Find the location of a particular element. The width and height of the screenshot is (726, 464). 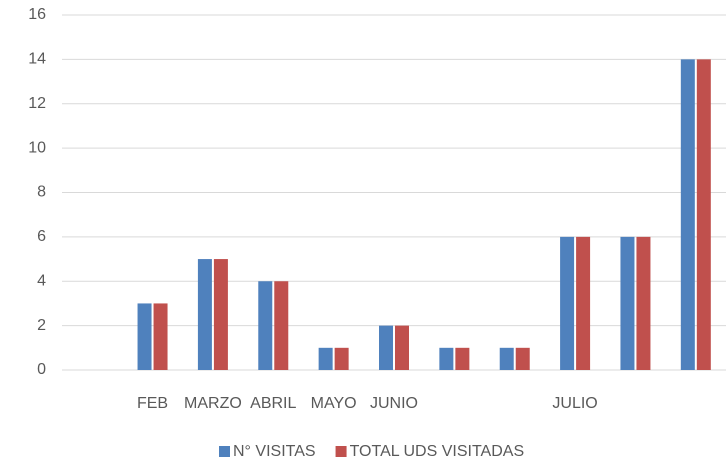

x-tick-label: MARZO is located at coordinates (213, 403).